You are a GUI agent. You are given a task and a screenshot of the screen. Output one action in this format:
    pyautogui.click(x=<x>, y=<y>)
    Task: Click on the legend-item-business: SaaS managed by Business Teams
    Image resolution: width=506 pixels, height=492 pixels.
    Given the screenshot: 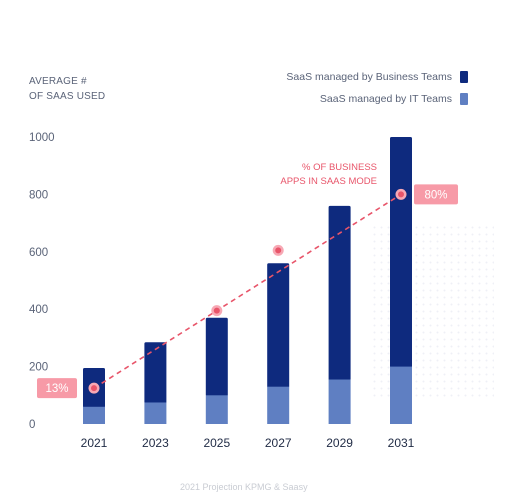 What is the action you would take?
    pyautogui.click(x=377, y=77)
    